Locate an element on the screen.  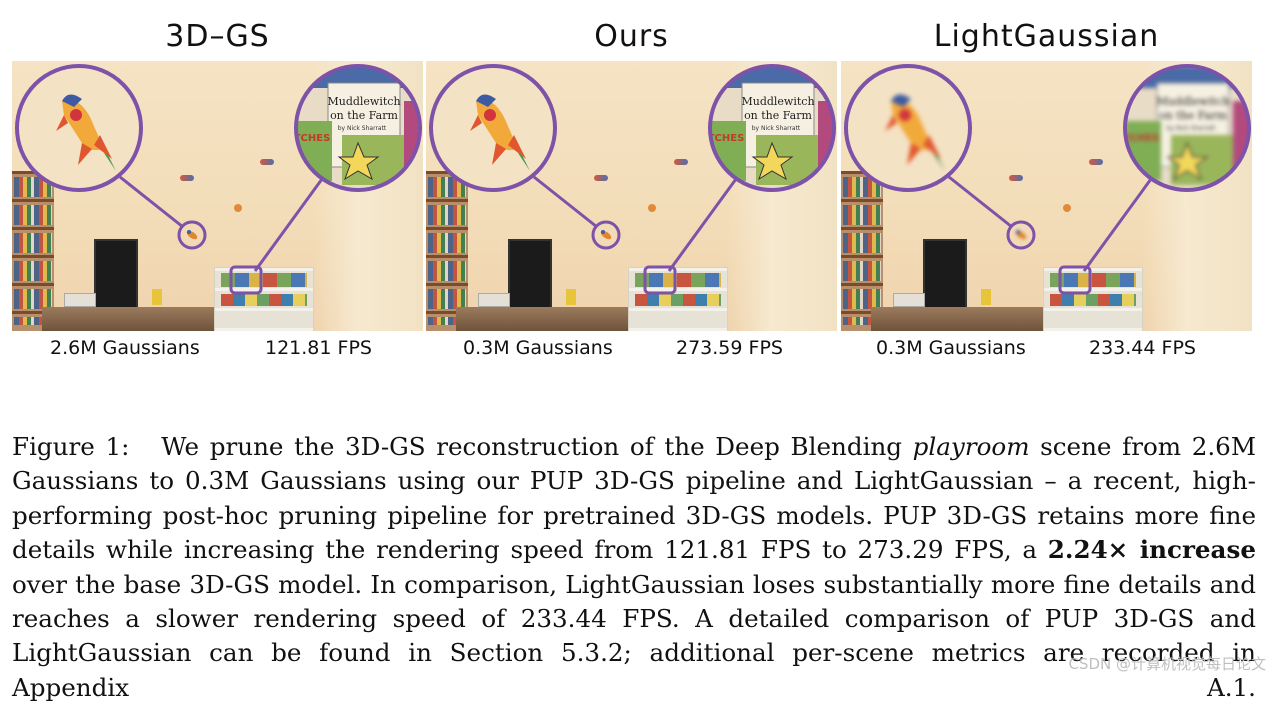
caption-scene-name: playroom is located at coordinates (971, 446).